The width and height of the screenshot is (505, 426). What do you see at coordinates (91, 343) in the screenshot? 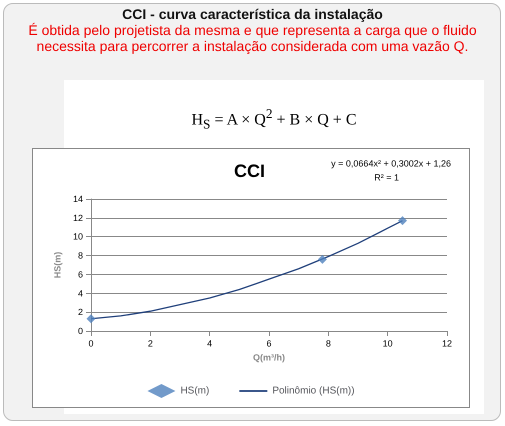
I see `x-tick-label: 0` at bounding box center [91, 343].